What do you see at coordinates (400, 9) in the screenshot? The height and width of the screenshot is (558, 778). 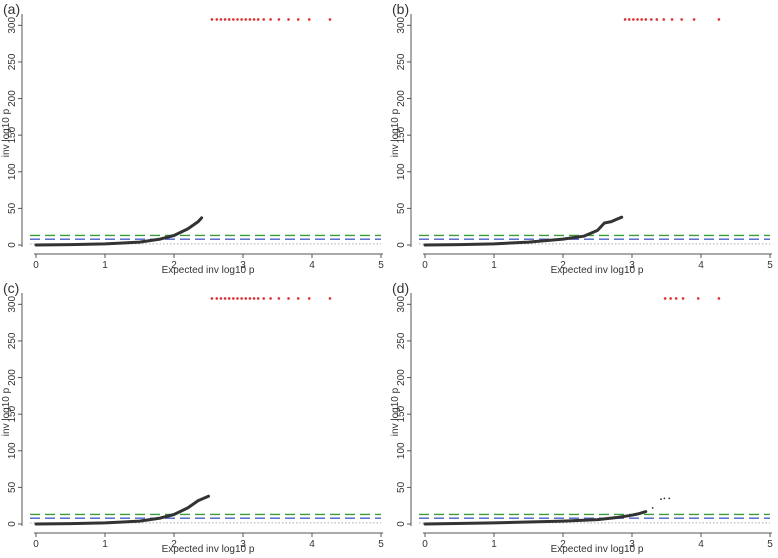 I see `panel-label: (b)` at bounding box center [400, 9].